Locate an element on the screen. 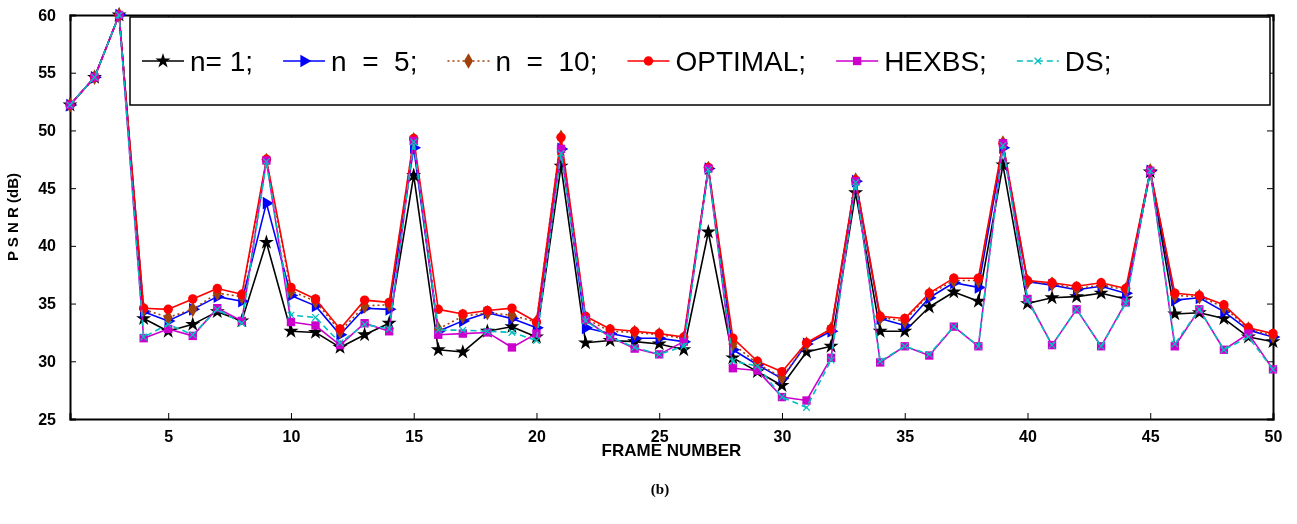  text: (b) is located at coordinates (660, 489).